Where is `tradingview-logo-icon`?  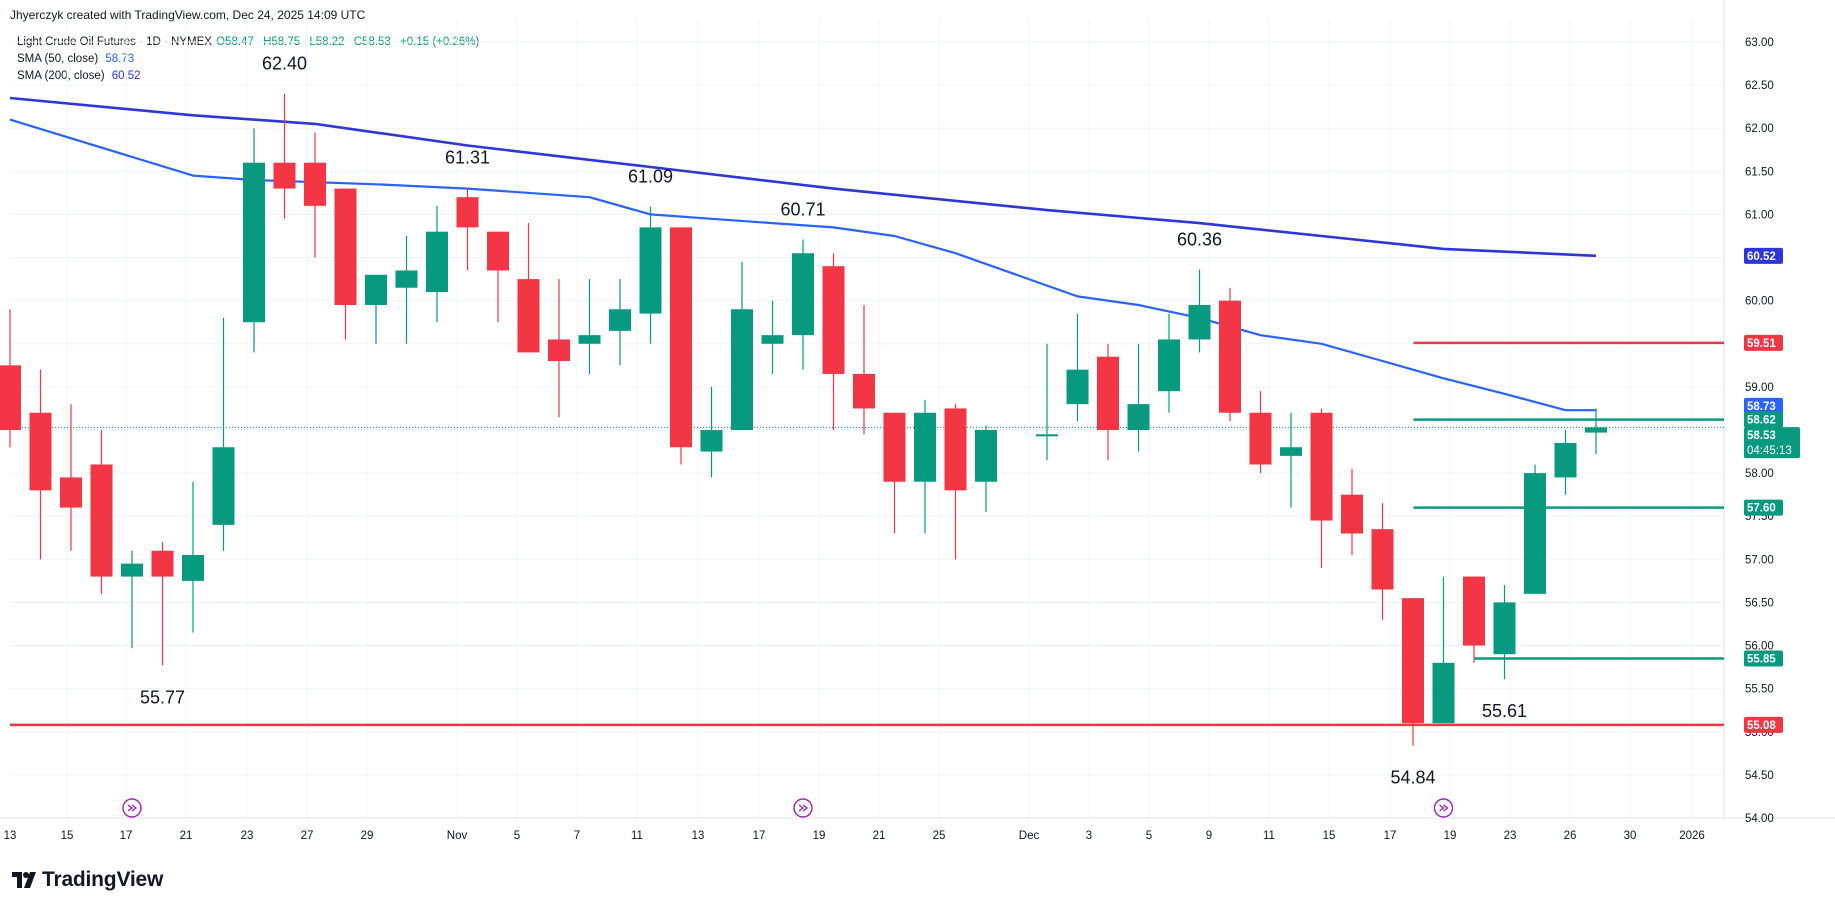
tradingview-logo-icon is located at coordinates (24, 880).